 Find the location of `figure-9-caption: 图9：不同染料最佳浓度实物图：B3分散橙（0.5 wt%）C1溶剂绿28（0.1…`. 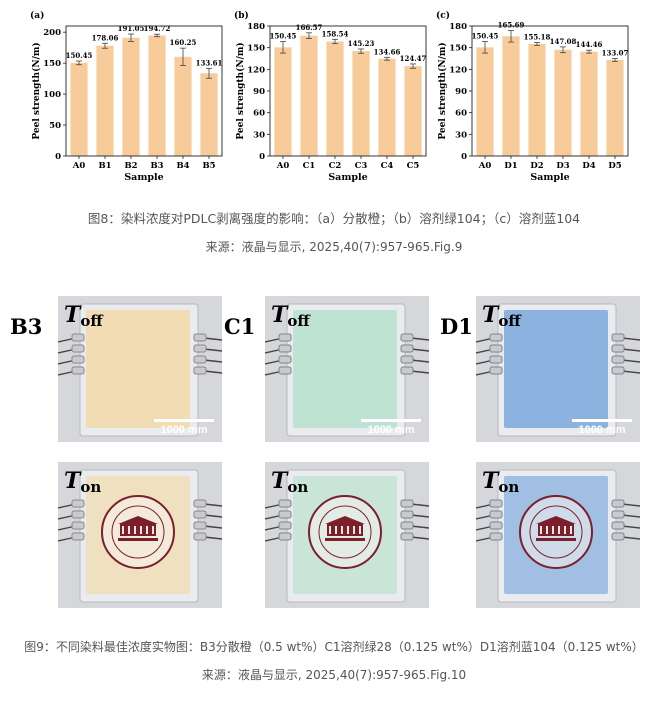

figure-9-caption: 图9：不同染料最佳浓度实物图：B3分散橙（0.5 wt%）C1溶剂绿28（0.1… is located at coordinates (334, 647).